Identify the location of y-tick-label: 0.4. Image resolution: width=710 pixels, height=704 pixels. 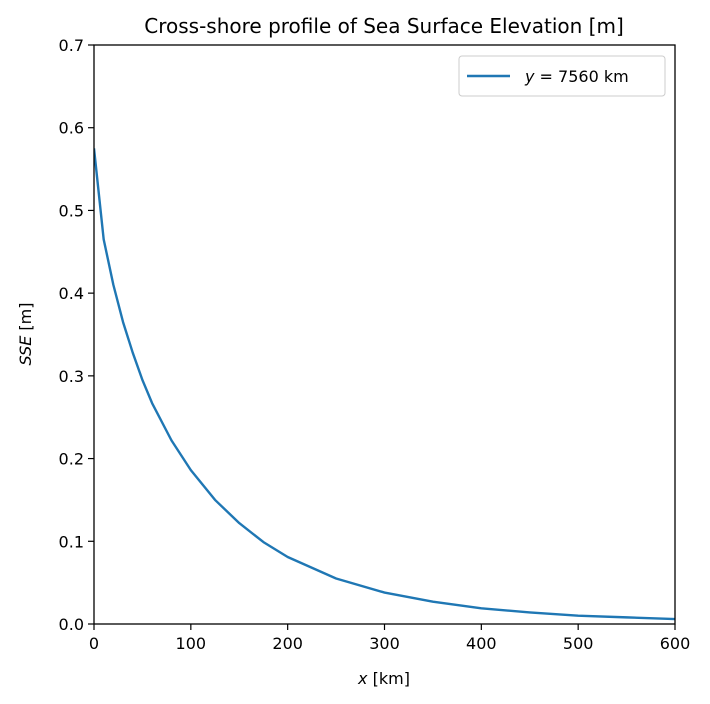
(71, 293).